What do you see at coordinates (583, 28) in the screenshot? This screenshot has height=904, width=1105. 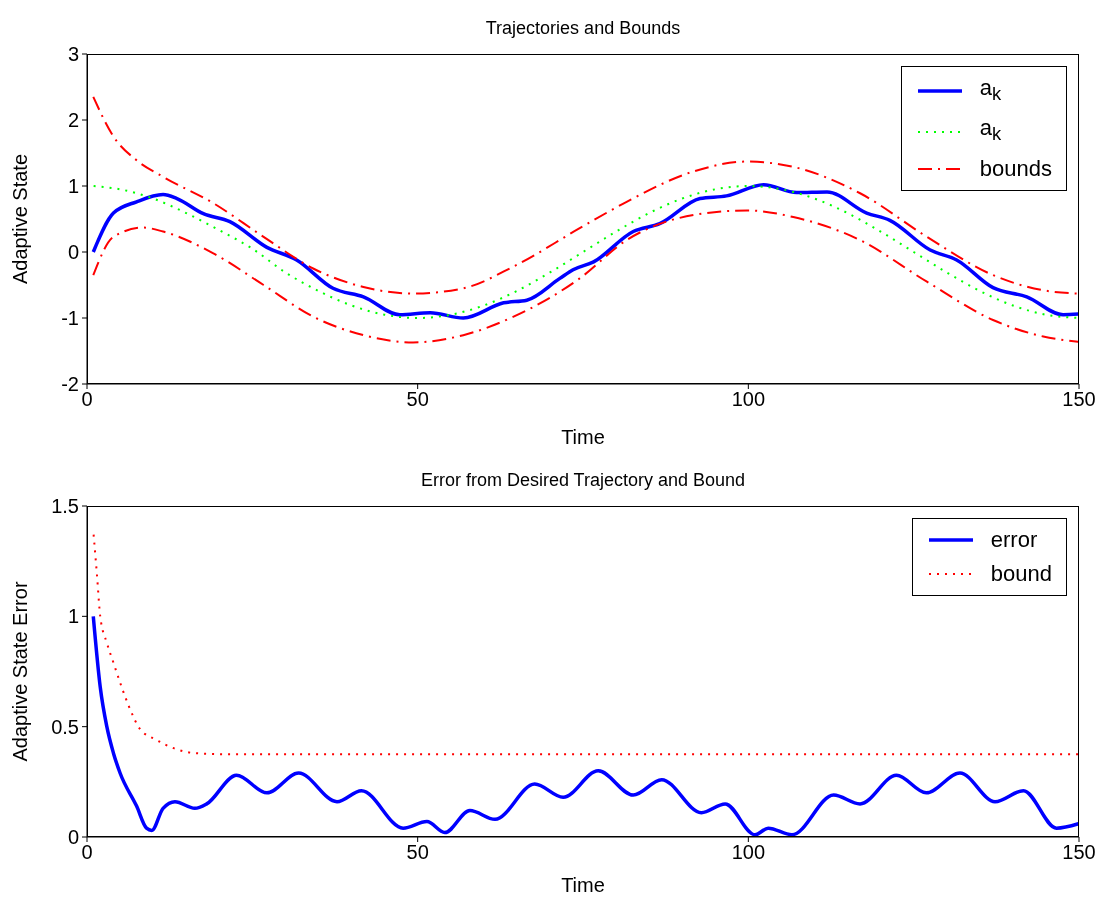 I see `chart-title: Trajectories and Bounds` at bounding box center [583, 28].